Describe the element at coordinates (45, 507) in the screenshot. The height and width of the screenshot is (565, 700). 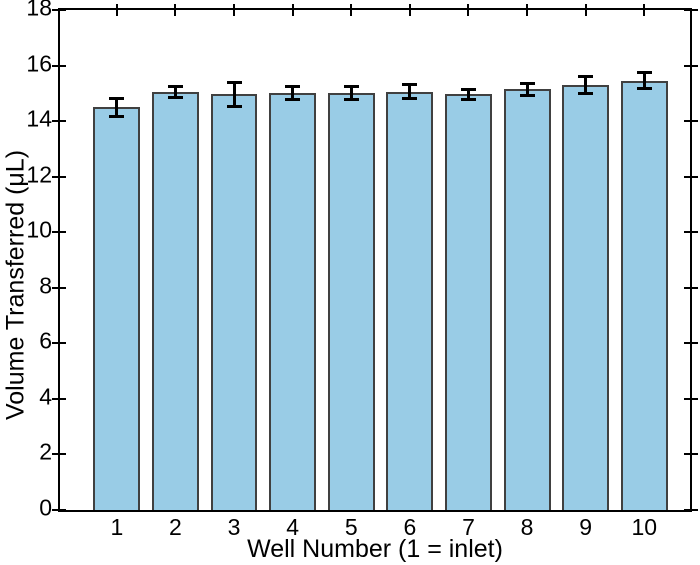
I see `y-tick-label: 0` at that location.